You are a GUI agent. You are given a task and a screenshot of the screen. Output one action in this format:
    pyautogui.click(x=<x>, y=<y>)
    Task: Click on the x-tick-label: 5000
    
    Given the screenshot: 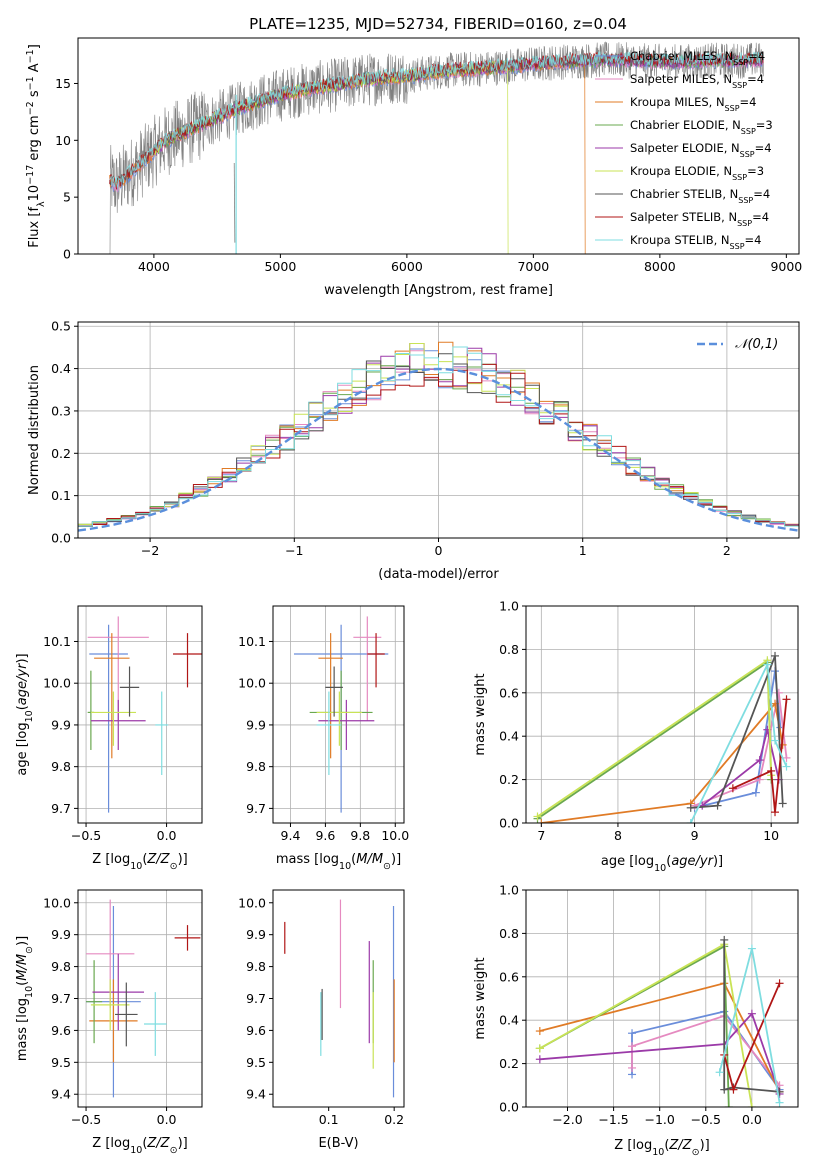 What is the action you would take?
    pyautogui.click(x=280, y=266)
    